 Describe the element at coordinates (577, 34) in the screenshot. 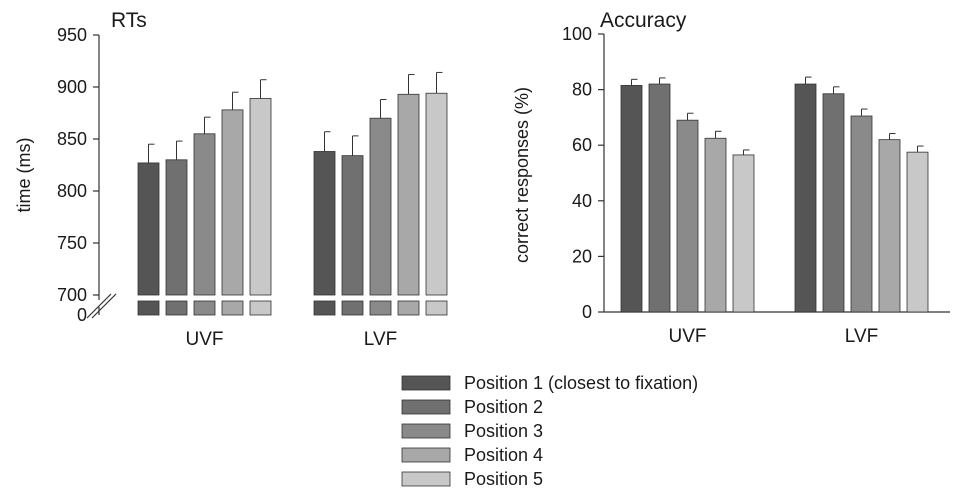

I see `y-tick-label: 100` at that location.